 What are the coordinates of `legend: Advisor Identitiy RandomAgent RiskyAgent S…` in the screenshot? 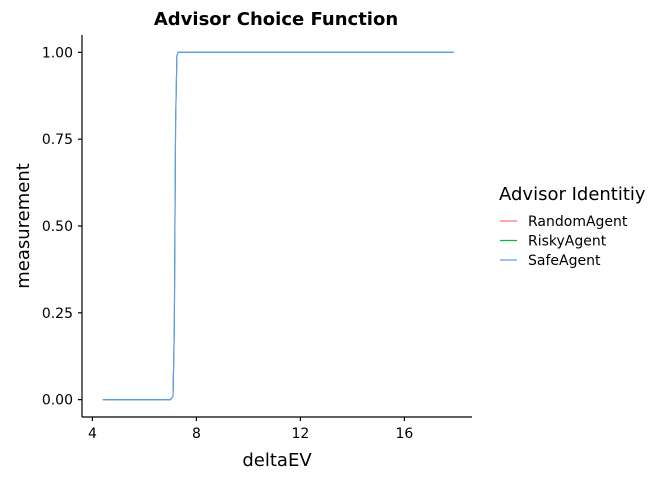 It's located at (572, 226).